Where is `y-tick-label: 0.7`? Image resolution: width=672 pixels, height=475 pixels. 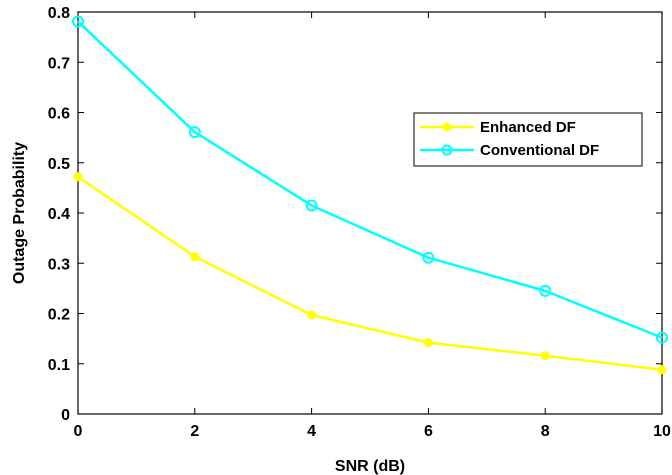
y-tick-label: 0.7 is located at coordinates (59, 63).